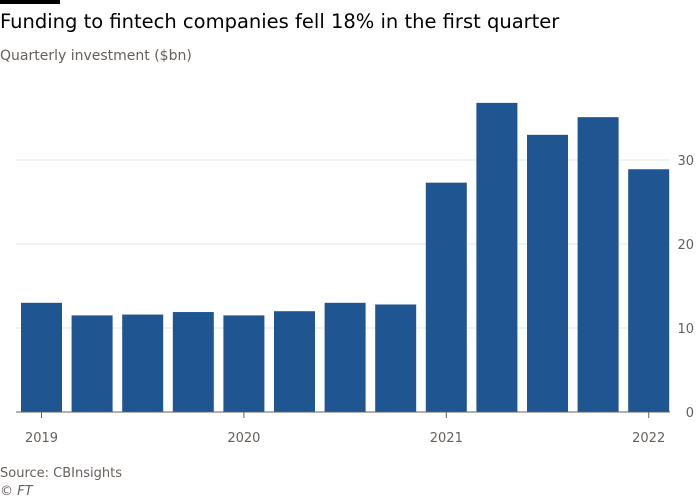 The height and width of the screenshot is (500, 700). What do you see at coordinates (41, 438) in the screenshot?
I see `x-tick-label: 2019` at bounding box center [41, 438].